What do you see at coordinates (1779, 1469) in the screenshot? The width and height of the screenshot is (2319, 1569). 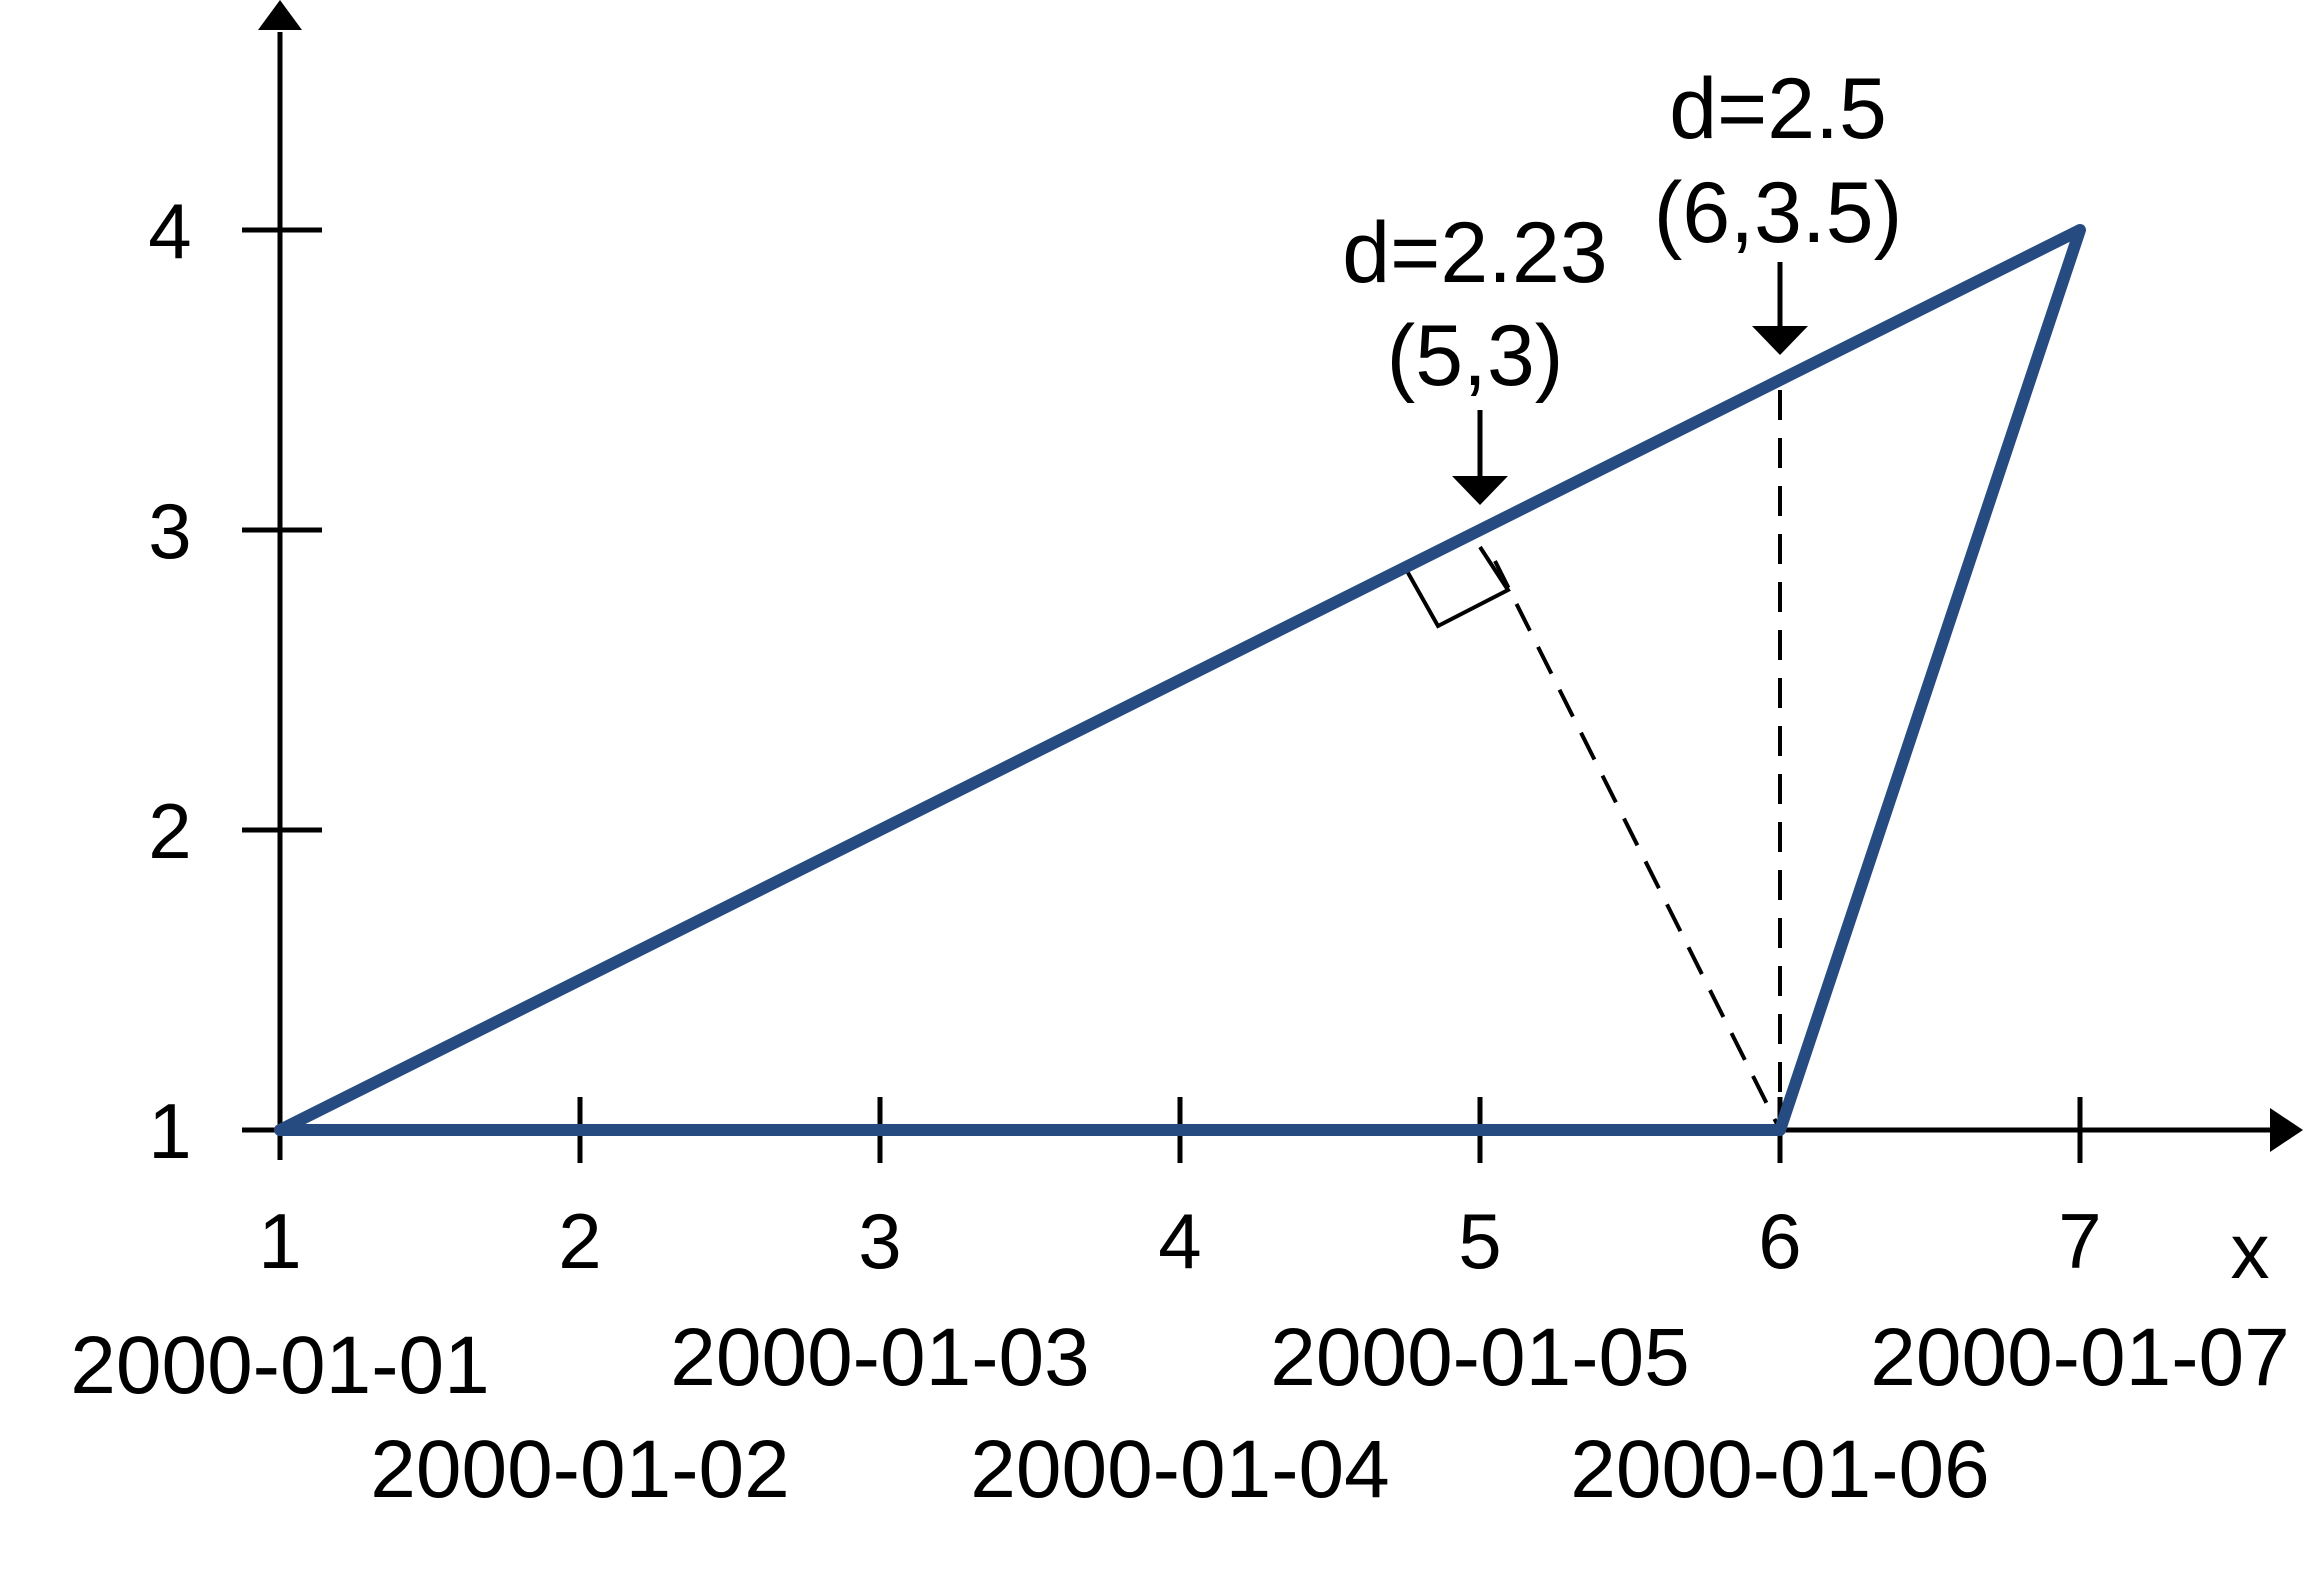 I see `date-label: 2000-01-06` at bounding box center [1779, 1469].